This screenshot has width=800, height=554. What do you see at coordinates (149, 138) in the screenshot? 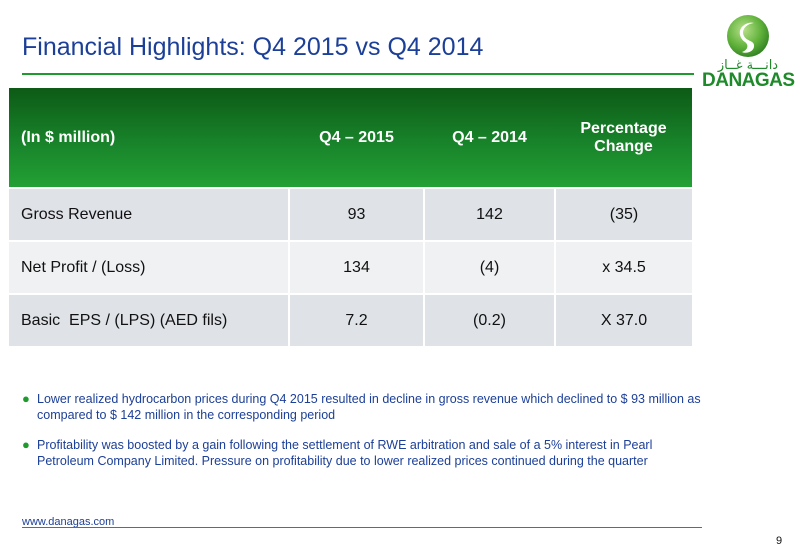
I see `column-header: (In $ million)` at bounding box center [149, 138].